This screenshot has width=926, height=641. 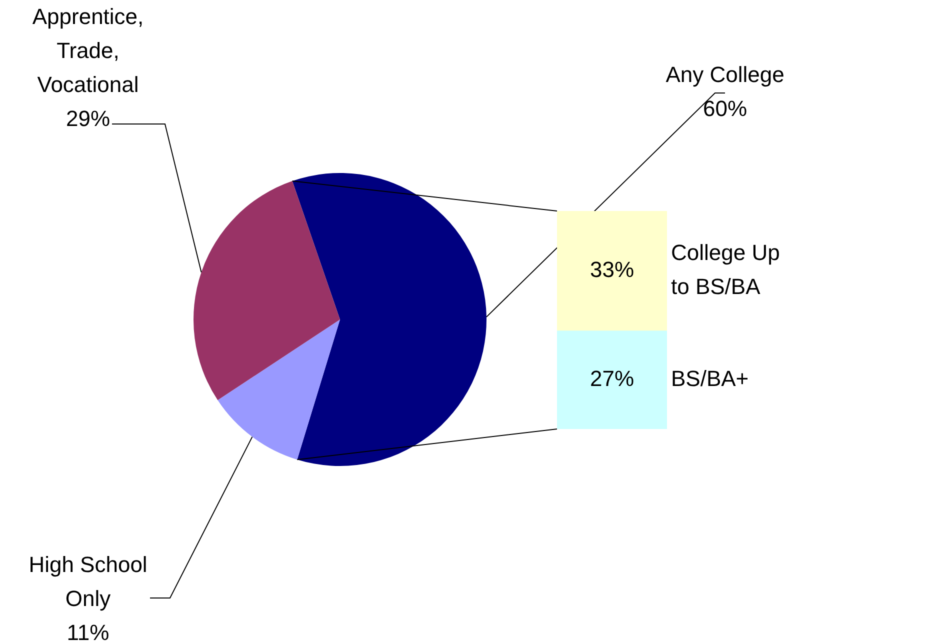 I want to click on data-label: 33%, so click(x=612, y=269).